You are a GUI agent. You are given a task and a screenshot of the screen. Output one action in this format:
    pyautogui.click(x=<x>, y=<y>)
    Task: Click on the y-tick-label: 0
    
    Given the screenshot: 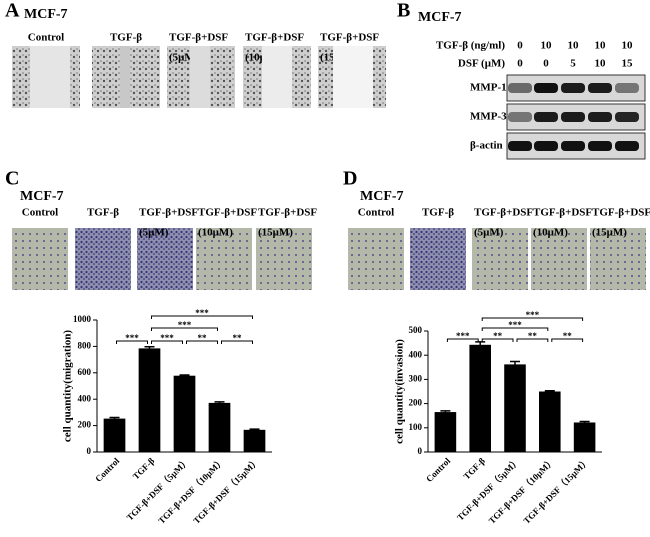 What is the action you would take?
    pyautogui.click(x=420, y=451)
    